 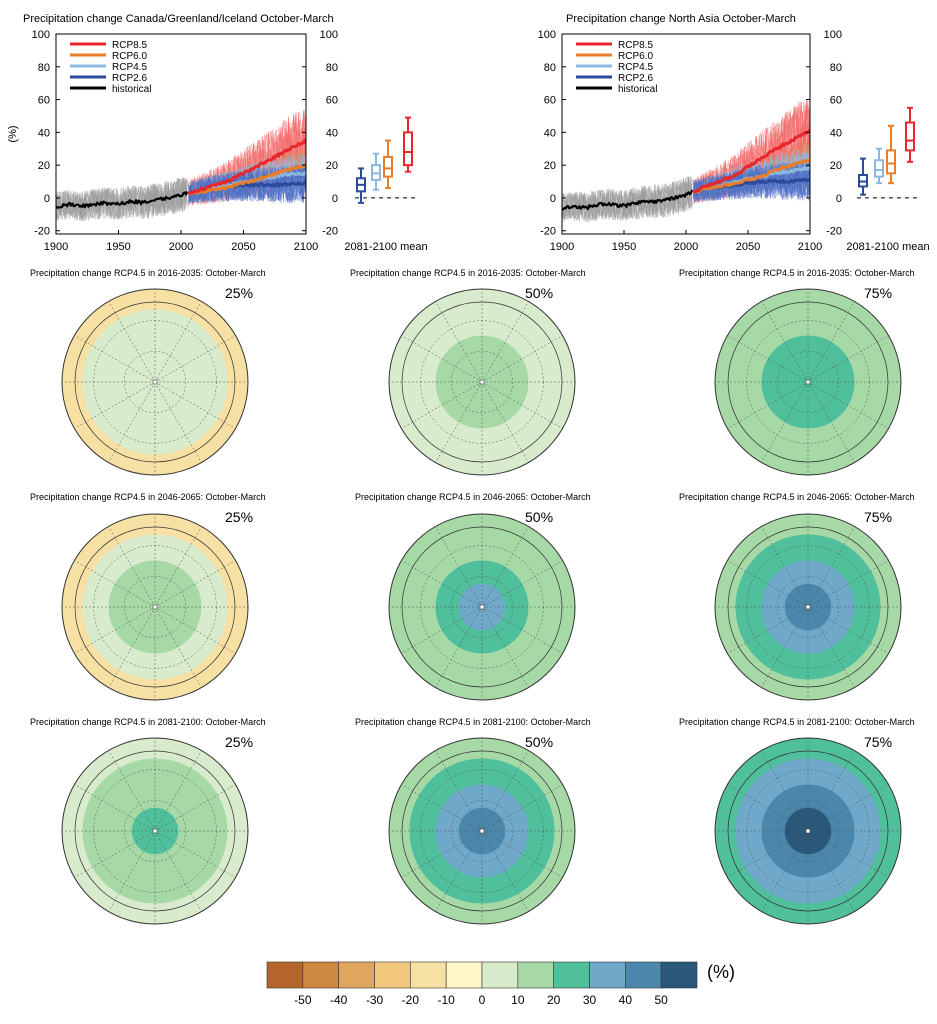 I want to click on y-tick-label-right: 40, so click(x=836, y=133).